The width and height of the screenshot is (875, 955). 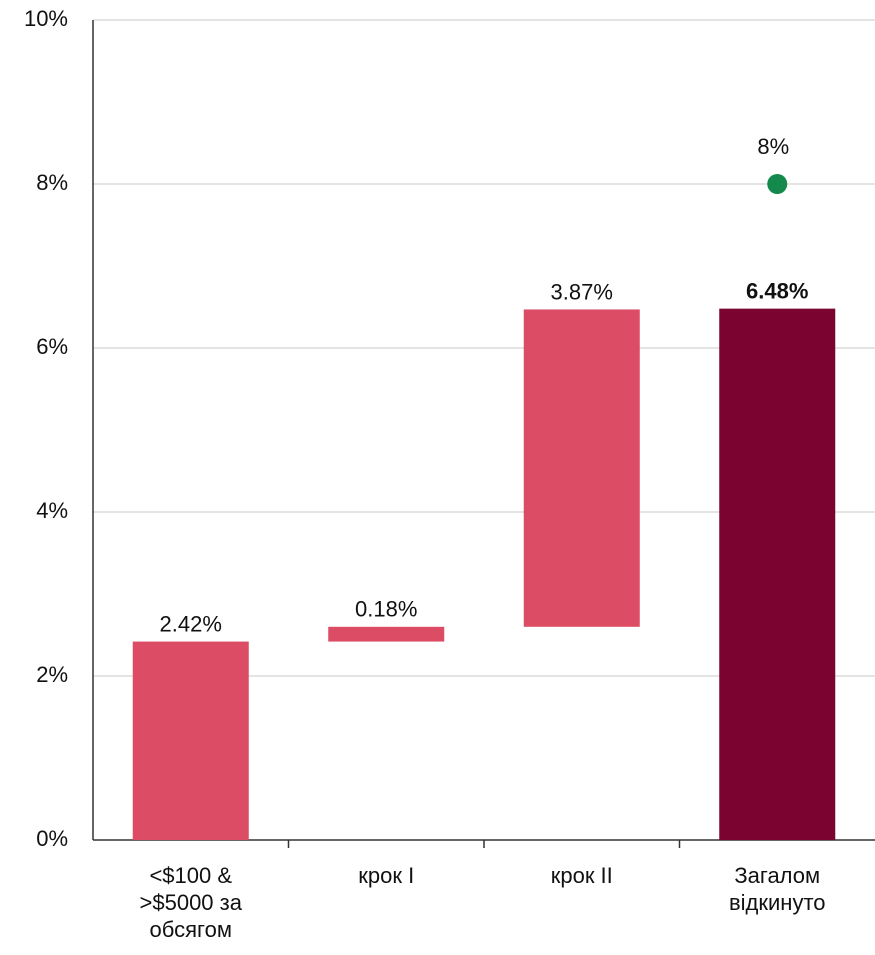 What do you see at coordinates (191, 623) in the screenshot?
I see `value-label: 2.42%` at bounding box center [191, 623].